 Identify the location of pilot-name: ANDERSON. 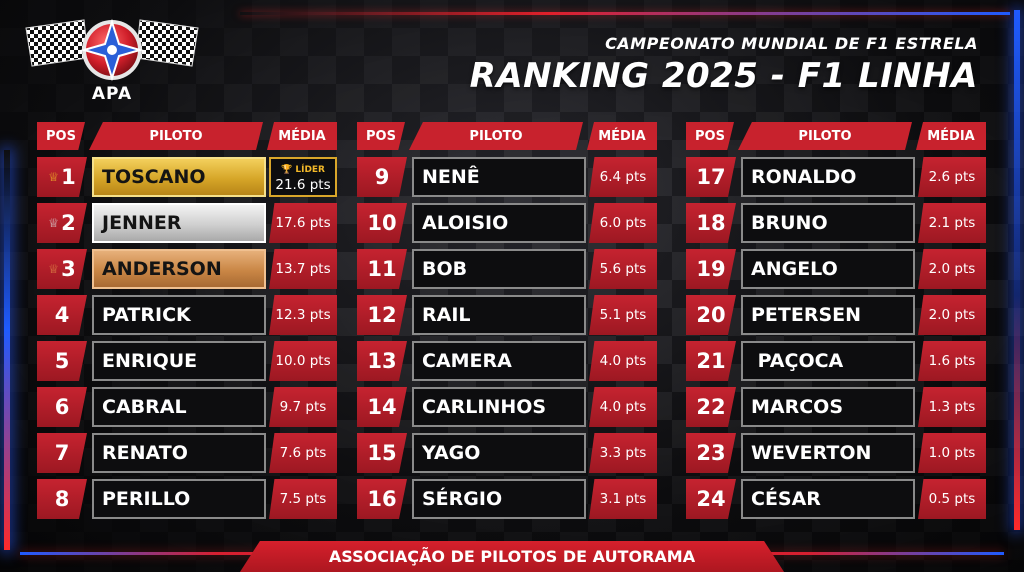
(179, 269).